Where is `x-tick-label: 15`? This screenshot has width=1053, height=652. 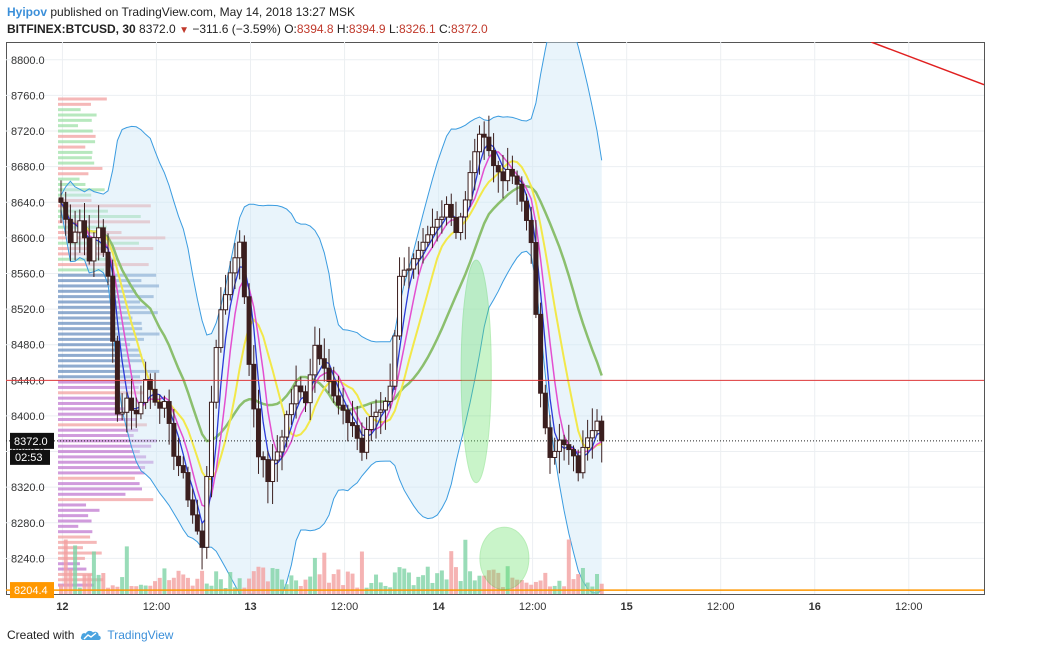
x-tick-label: 15 is located at coordinates (627, 607).